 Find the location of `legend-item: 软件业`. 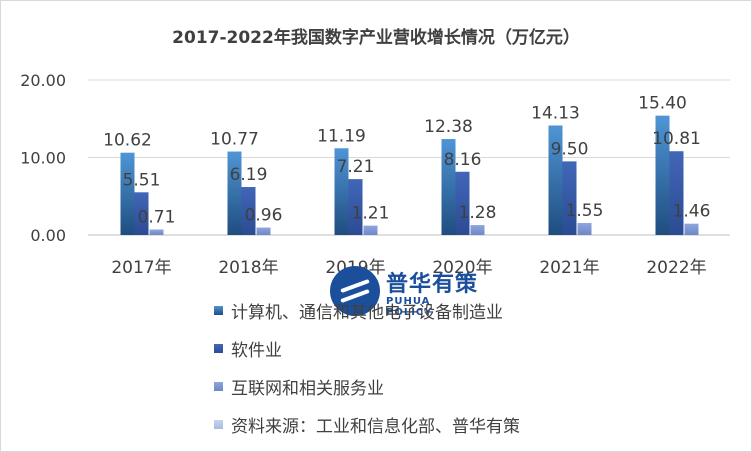

legend-item: 软件业 is located at coordinates (248, 348).